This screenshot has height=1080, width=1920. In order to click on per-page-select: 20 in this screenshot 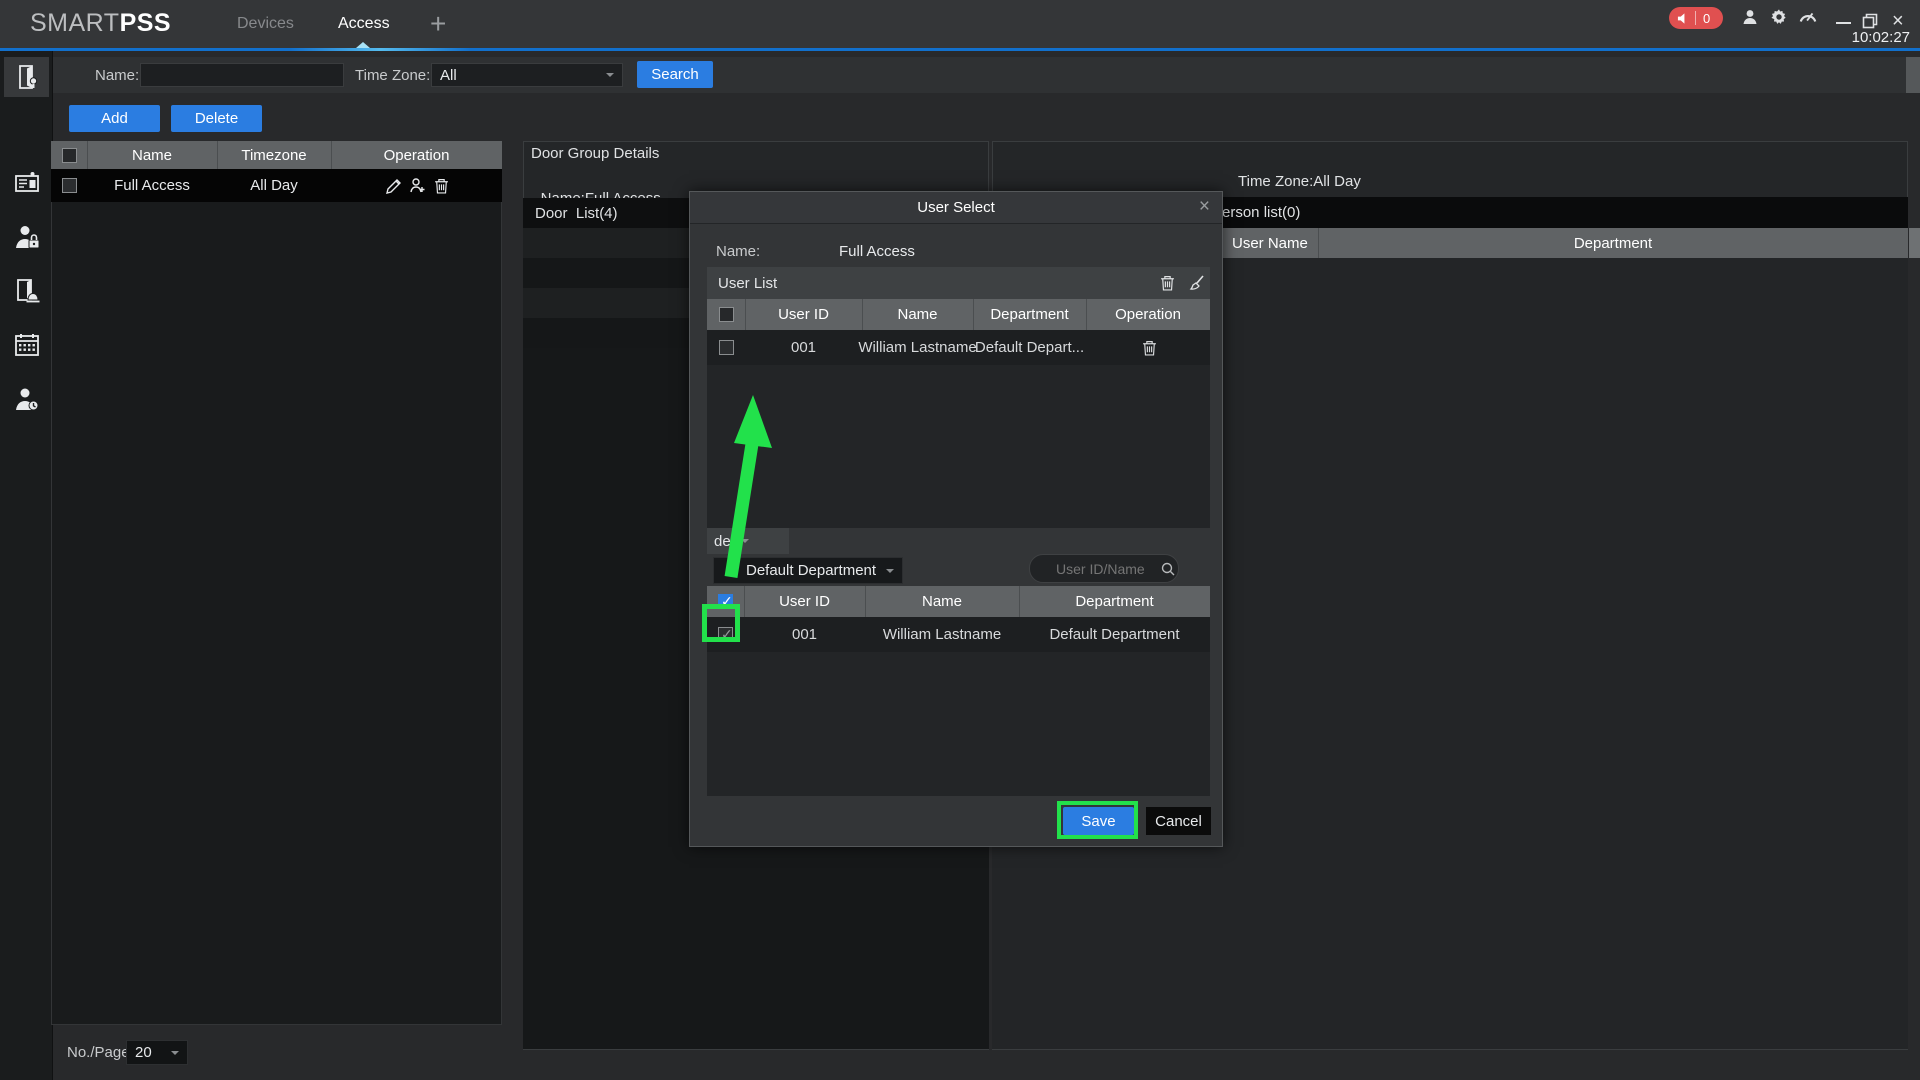, I will do `click(157, 1052)`.